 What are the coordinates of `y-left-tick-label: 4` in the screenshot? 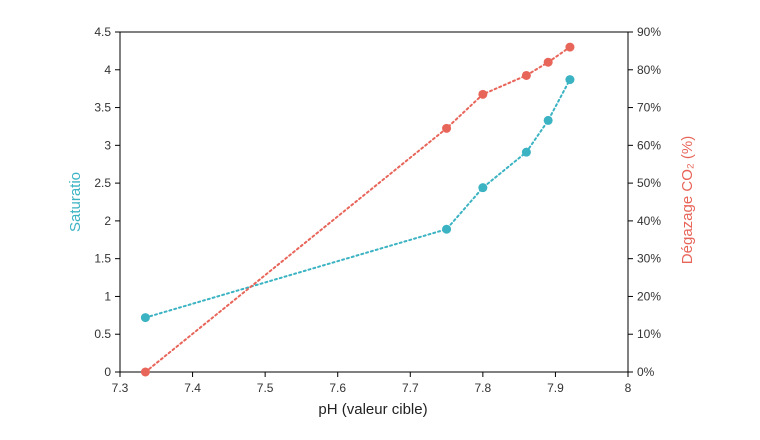 It's located at (107, 70).